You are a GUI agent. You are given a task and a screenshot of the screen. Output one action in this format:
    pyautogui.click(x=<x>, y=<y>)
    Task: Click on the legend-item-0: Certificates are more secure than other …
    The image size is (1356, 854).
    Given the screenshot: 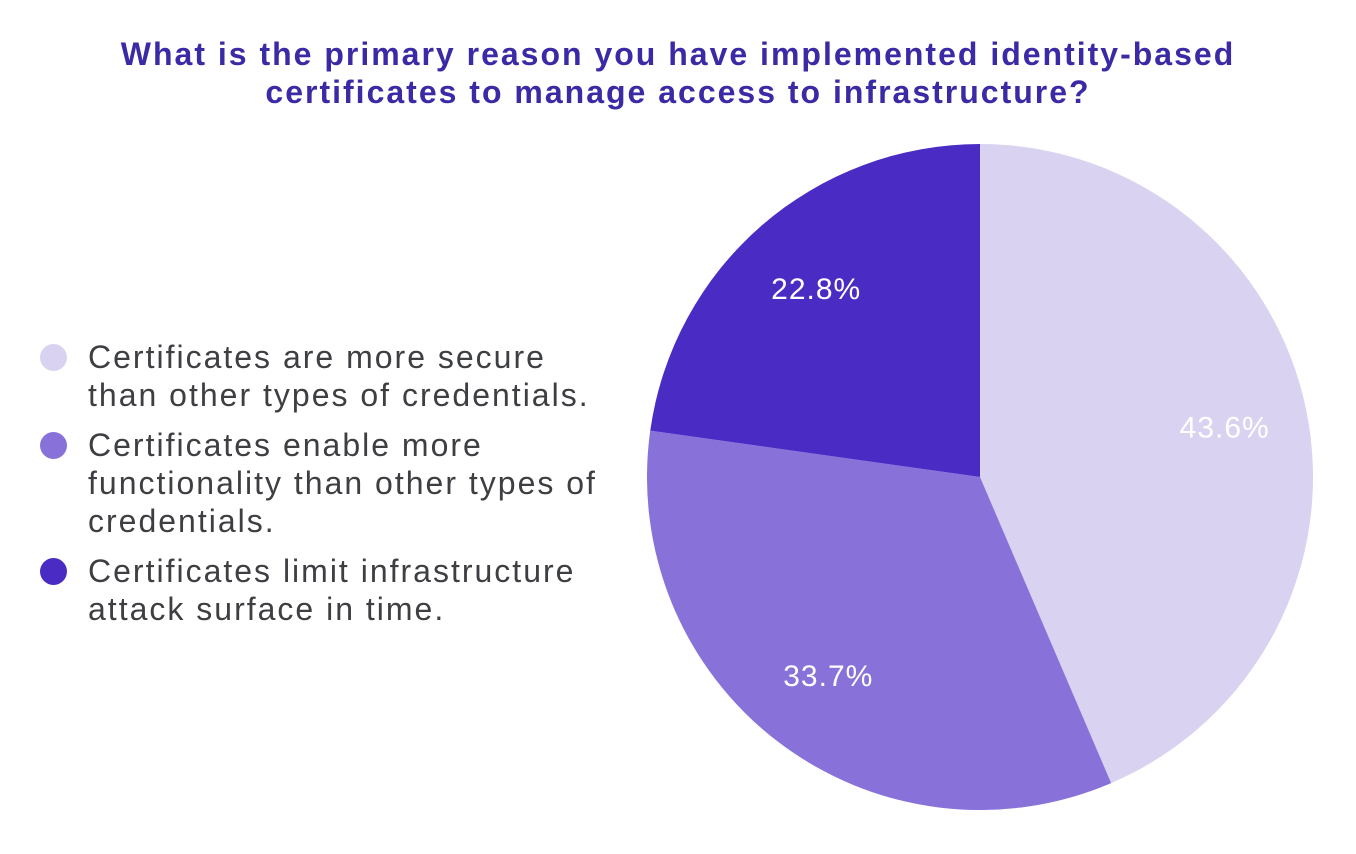 What is the action you would take?
    pyautogui.click(x=320, y=376)
    